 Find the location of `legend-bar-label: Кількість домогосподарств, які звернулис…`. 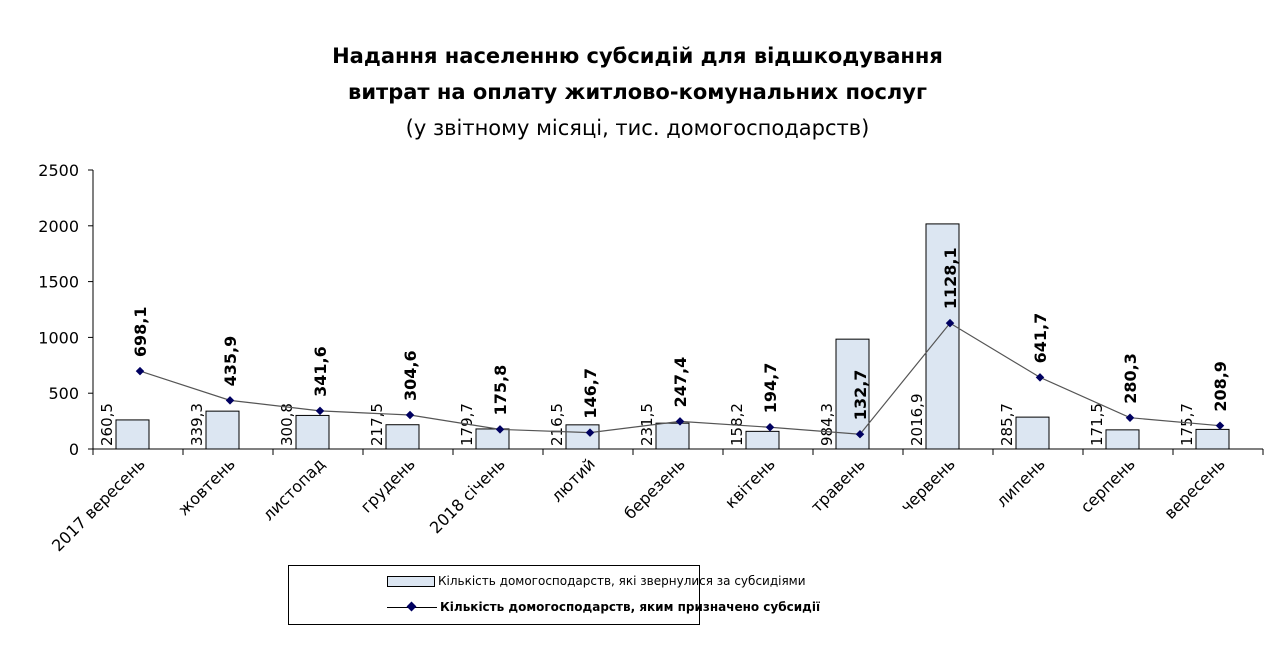

legend-bar-label: Кількість домогосподарств, які звернулис… is located at coordinates (622, 581).